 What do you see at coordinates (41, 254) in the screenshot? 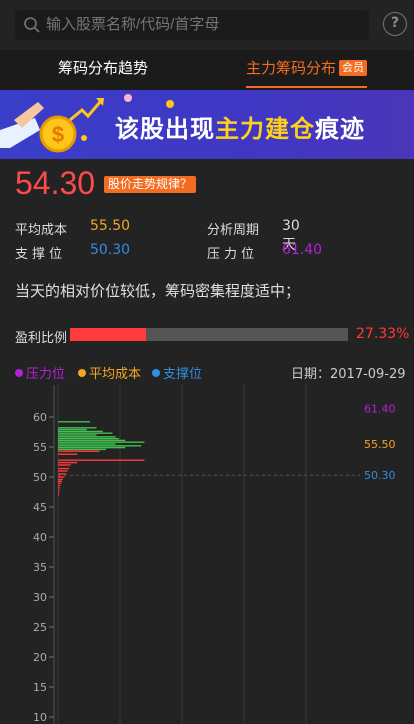
I see `support-label: 支撑位` at bounding box center [41, 254].